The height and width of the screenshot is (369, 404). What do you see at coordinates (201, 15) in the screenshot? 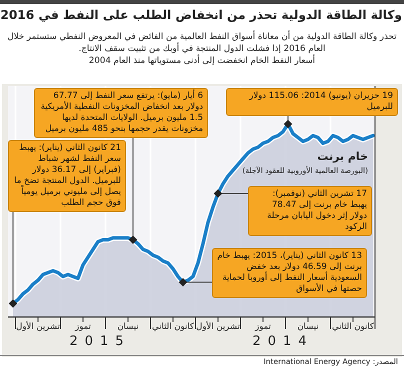
I see `chart-title: وكالة الطاقة الدولية تحذر من انخفاض الطلب على النفط في 2016` at bounding box center [201, 15].